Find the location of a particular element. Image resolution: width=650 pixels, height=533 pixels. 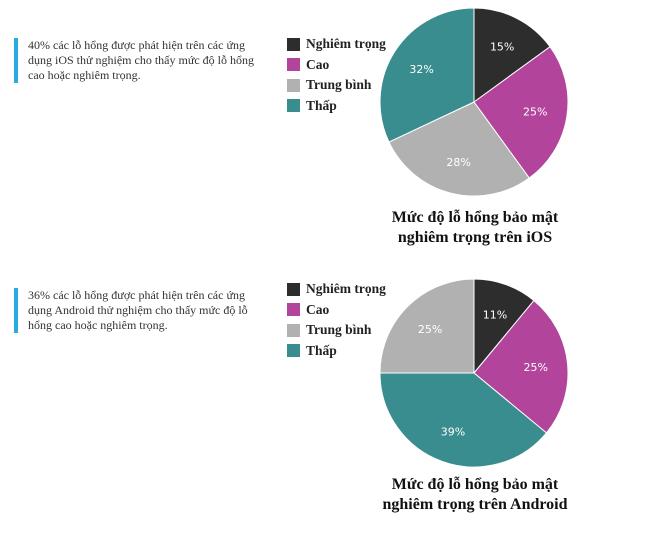

android-chart-title-line1: Mức độ lỗ hổng bảo mật is located at coordinates (475, 484).